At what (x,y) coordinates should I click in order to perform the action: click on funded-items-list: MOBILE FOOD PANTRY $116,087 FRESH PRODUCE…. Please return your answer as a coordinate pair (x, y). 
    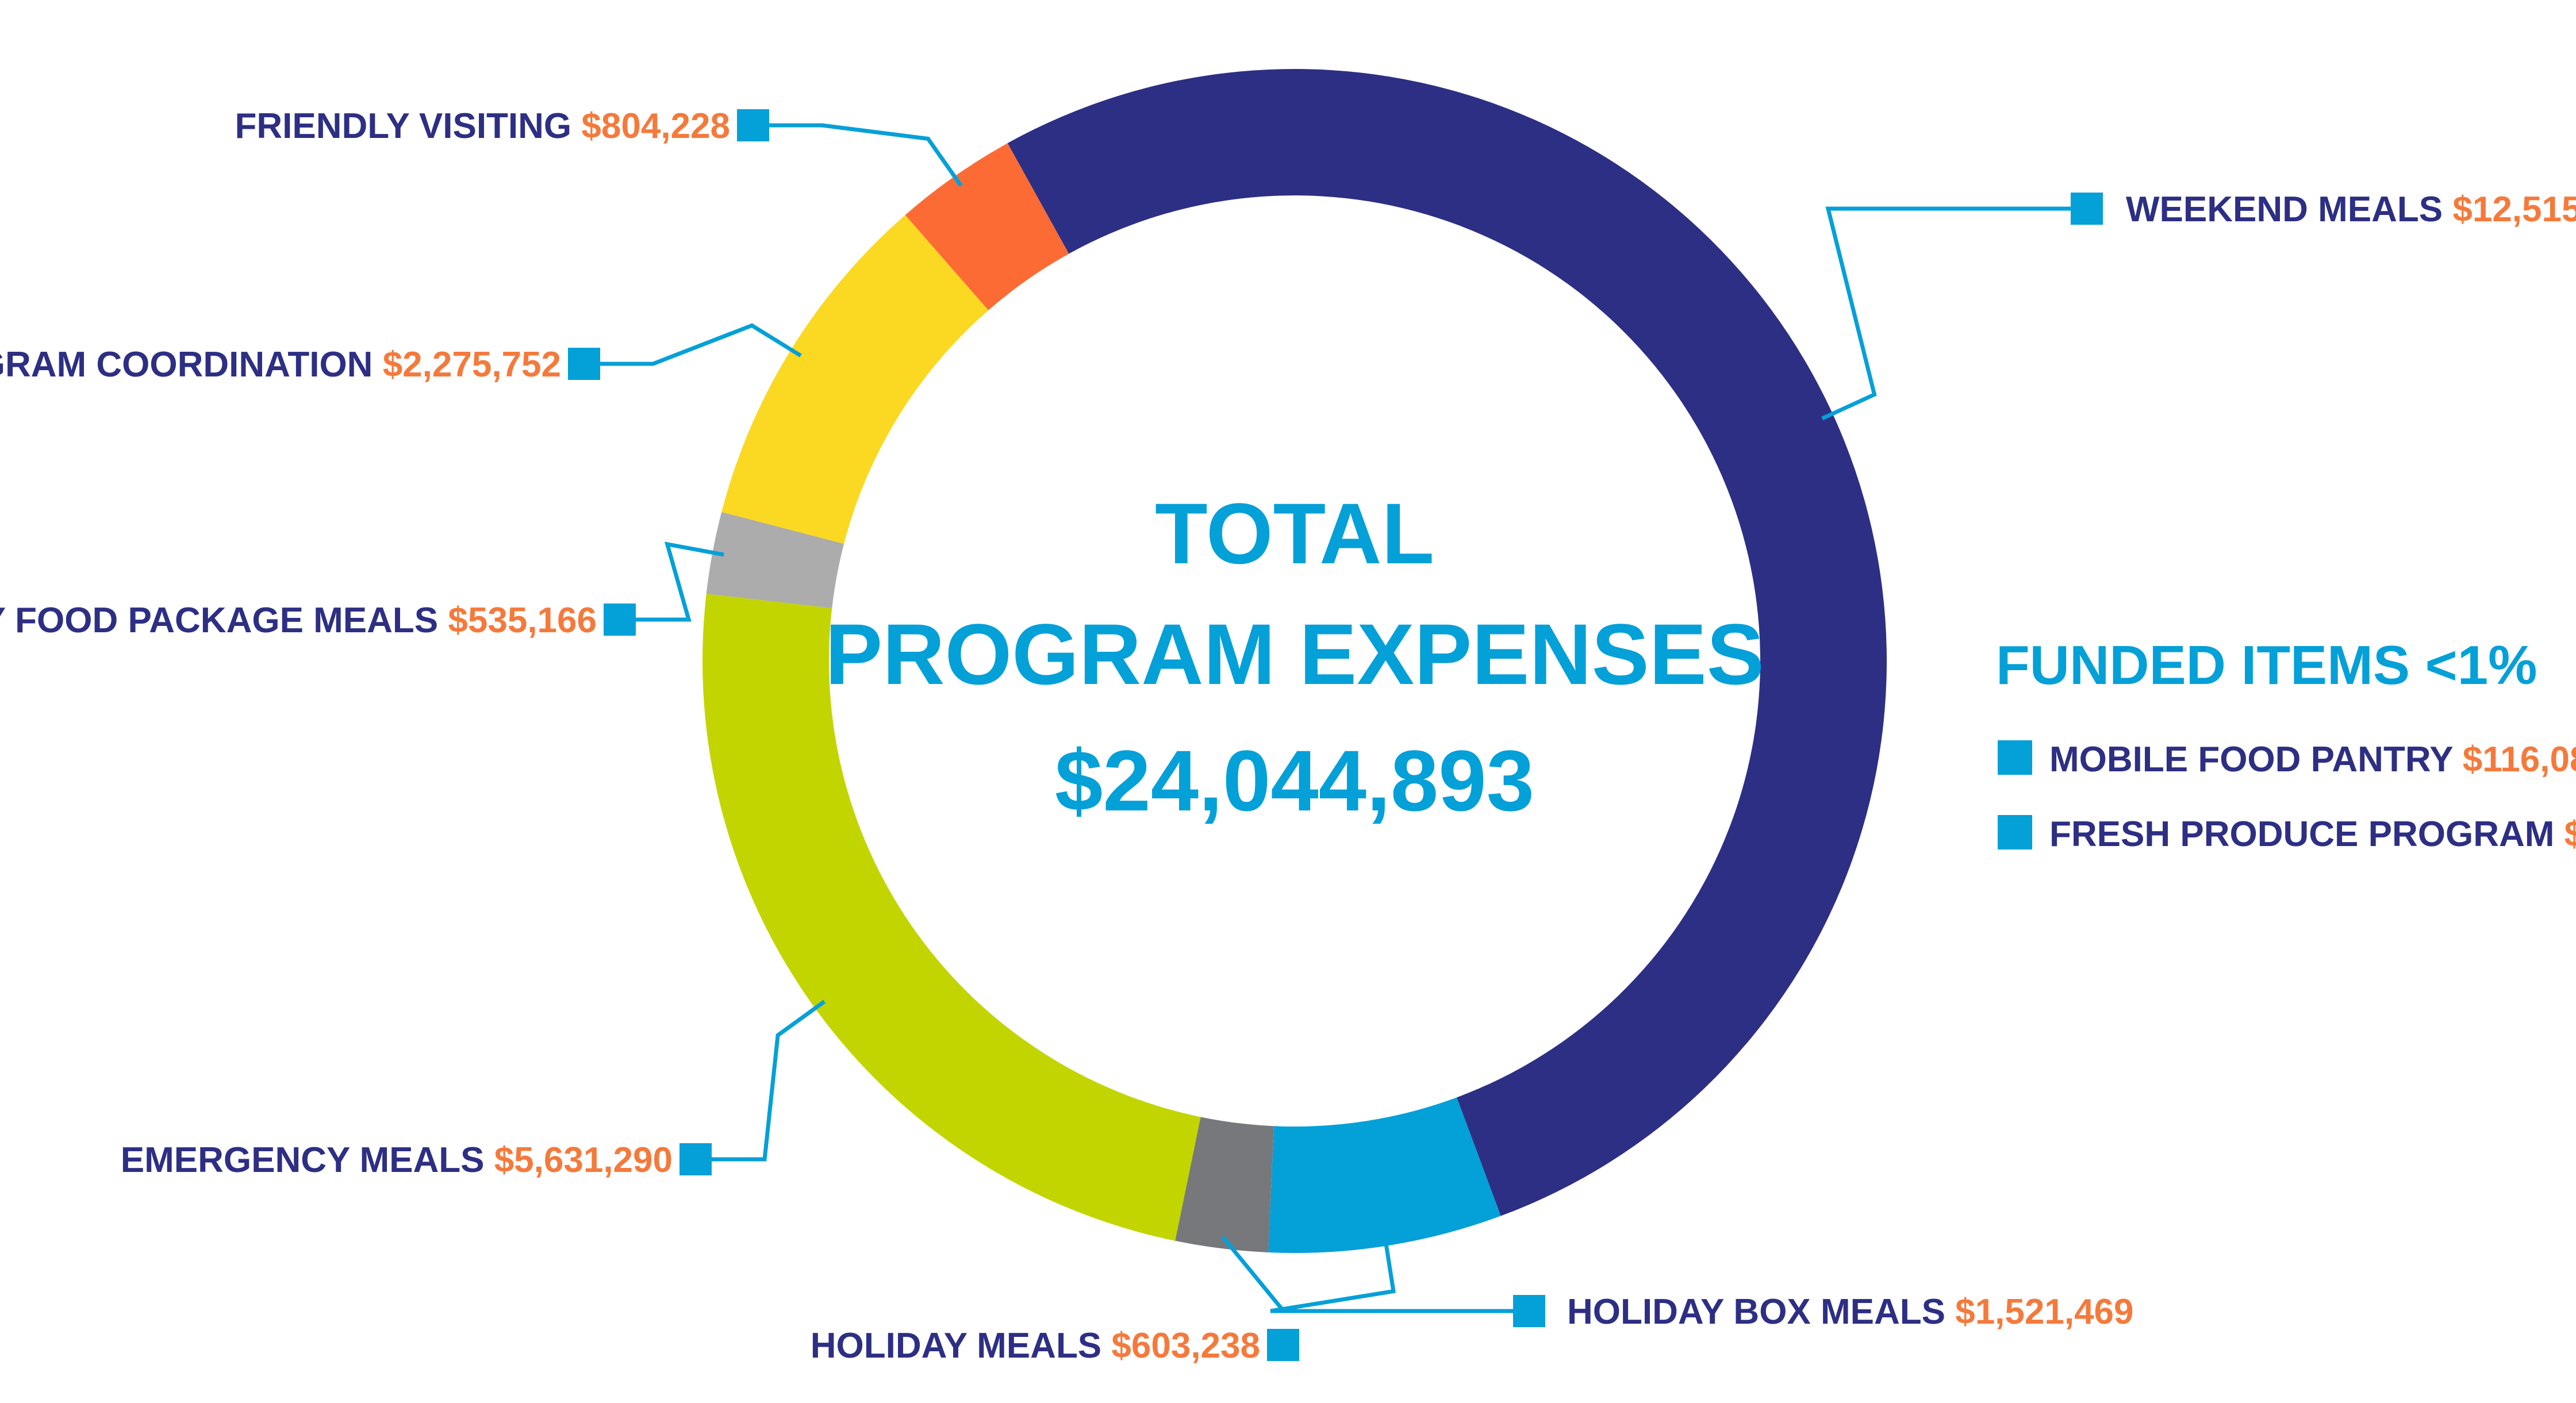
    Looking at the image, I should click on (2287, 797).